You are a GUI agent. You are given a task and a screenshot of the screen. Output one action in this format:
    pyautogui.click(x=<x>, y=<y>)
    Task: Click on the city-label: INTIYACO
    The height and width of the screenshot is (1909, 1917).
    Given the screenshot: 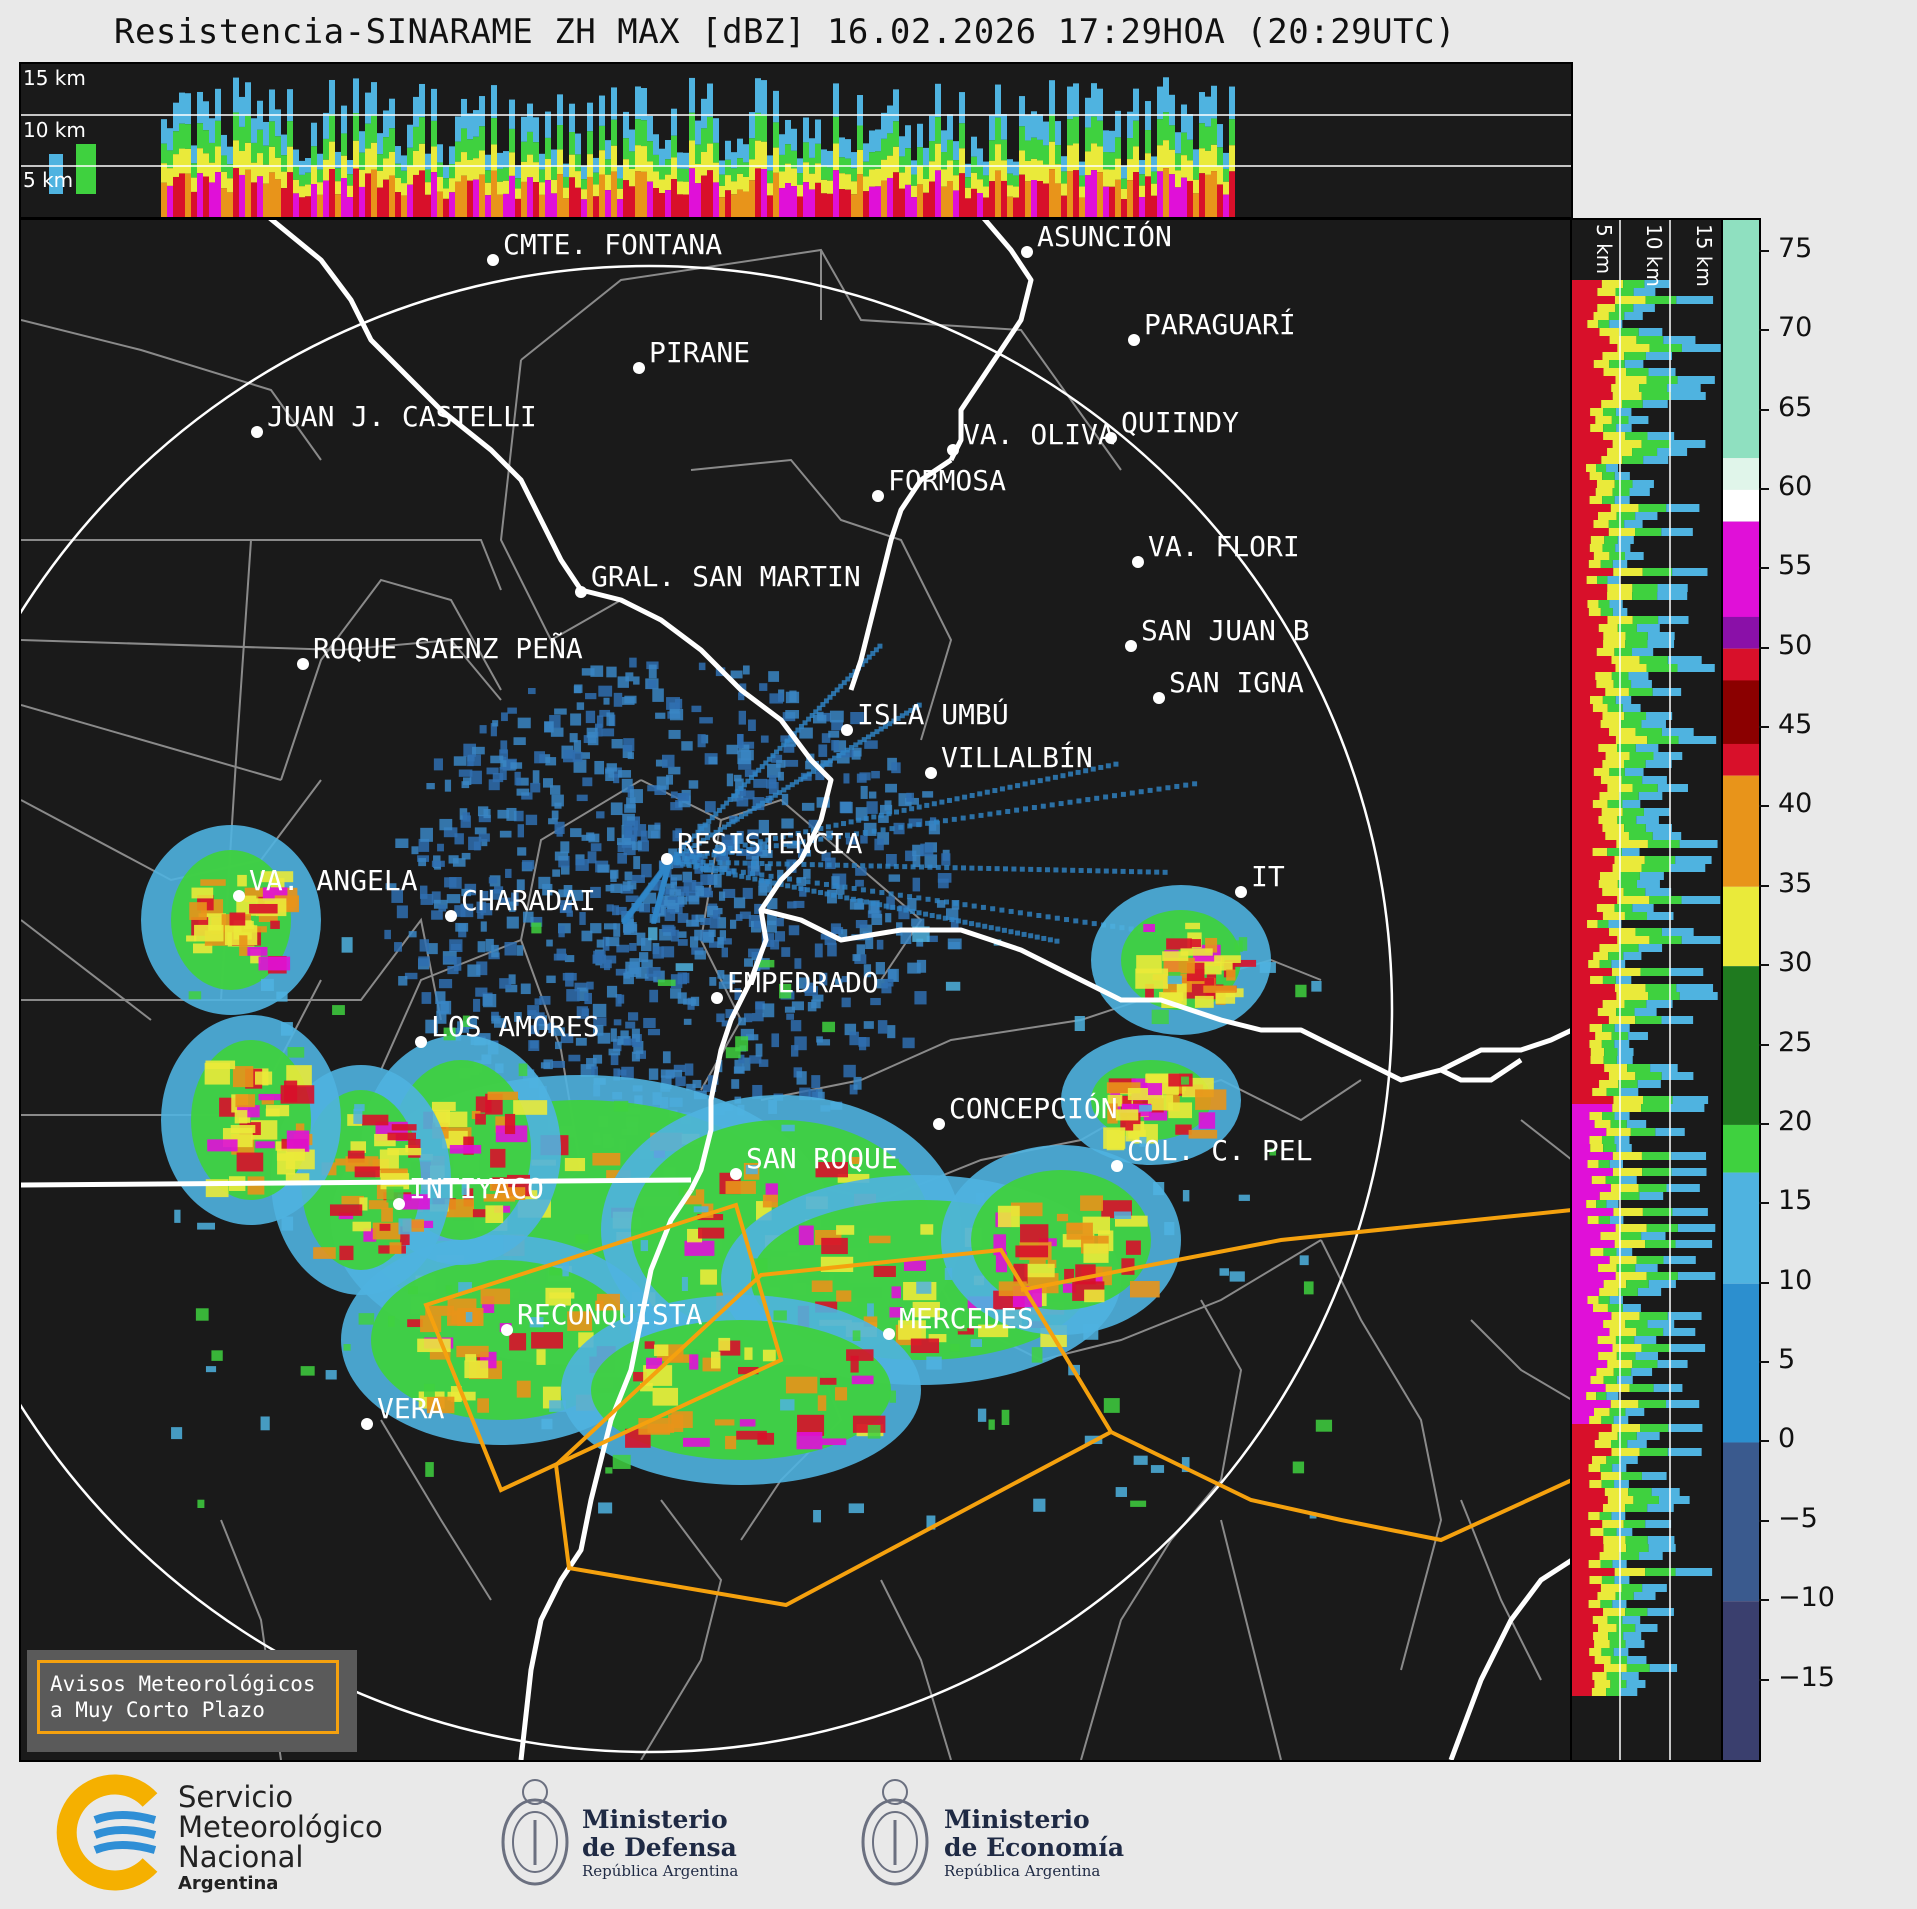 What is the action you would take?
    pyautogui.click(x=476, y=1188)
    